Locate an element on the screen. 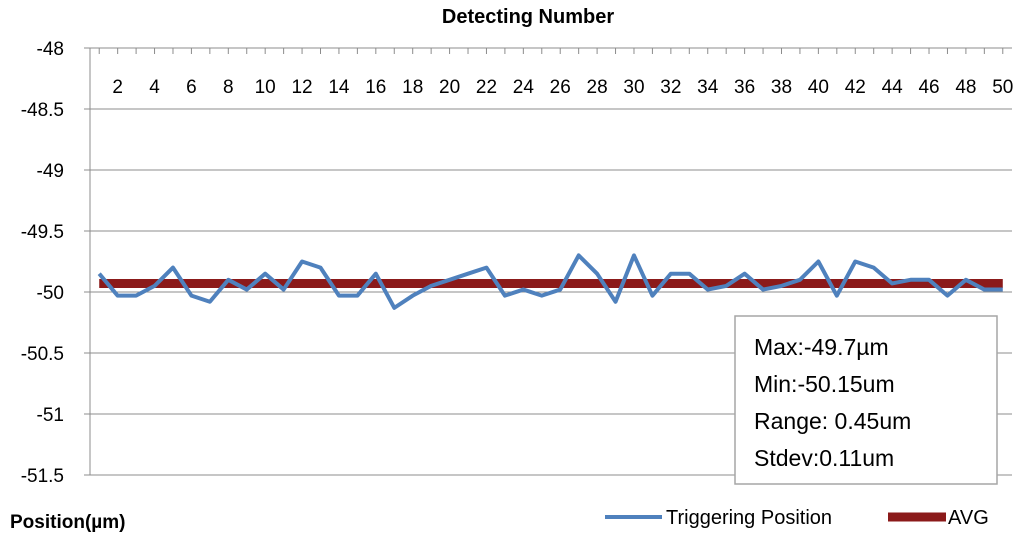 Image resolution: width=1024 pixels, height=540 pixels. x-tick-label: 28 is located at coordinates (597, 87).